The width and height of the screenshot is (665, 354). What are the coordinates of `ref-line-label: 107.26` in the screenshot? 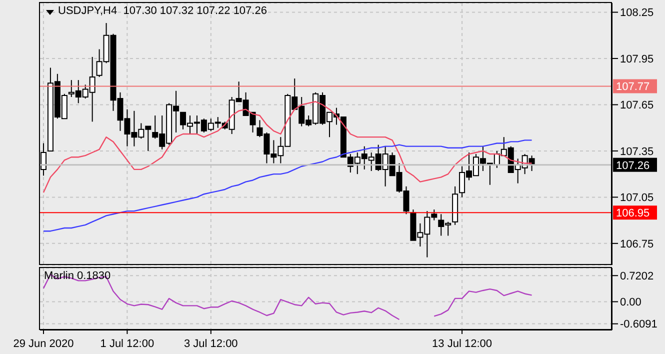 It's located at (633, 166).